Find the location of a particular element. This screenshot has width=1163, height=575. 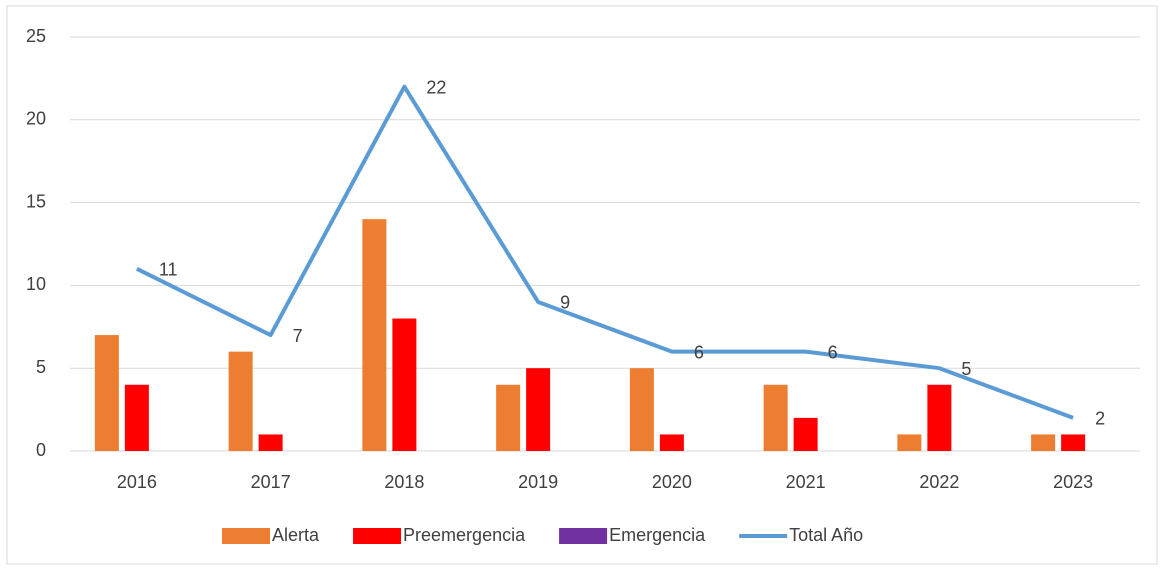

x-tick-label: 2018 is located at coordinates (404, 482).